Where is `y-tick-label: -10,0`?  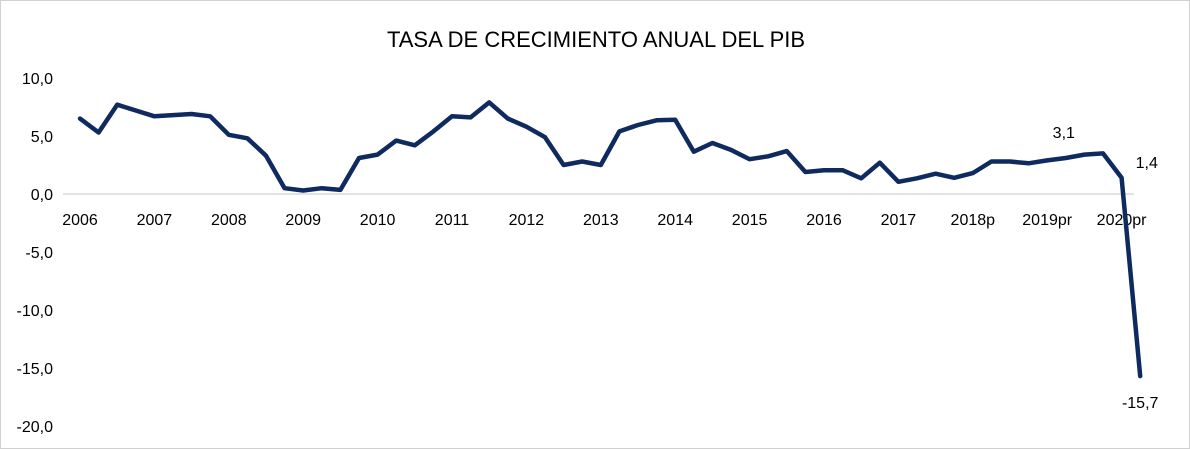 y-tick-label: -10,0 is located at coordinates (35, 311).